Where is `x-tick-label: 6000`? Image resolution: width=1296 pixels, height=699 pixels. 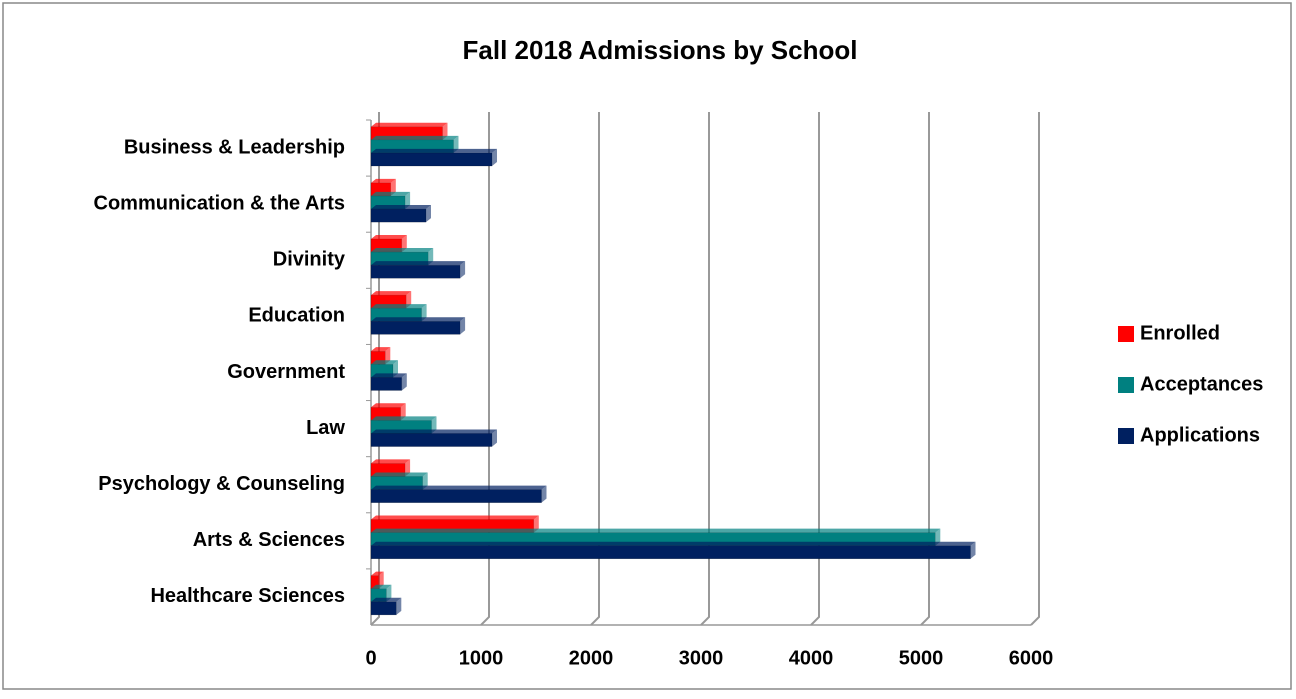 x-tick-label: 6000 is located at coordinates (1031, 658).